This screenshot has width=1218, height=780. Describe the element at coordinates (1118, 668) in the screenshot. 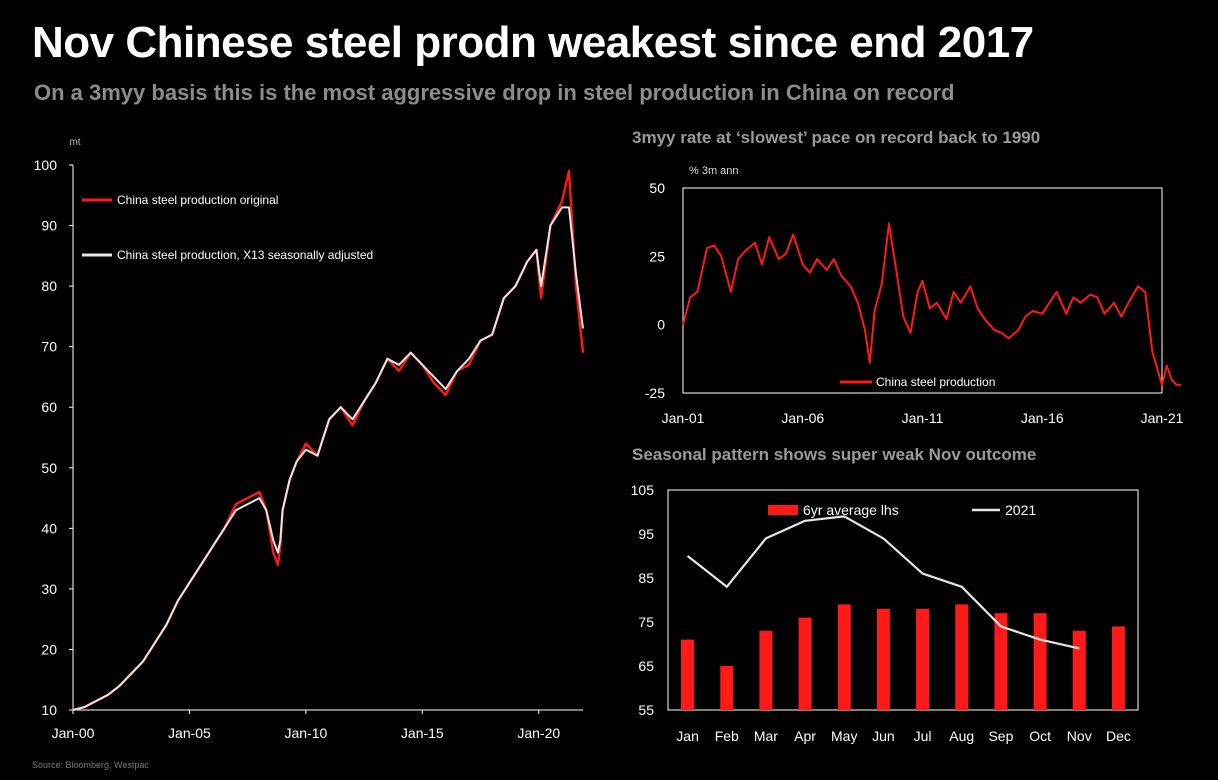

I see `chart3-bar-dec` at that location.